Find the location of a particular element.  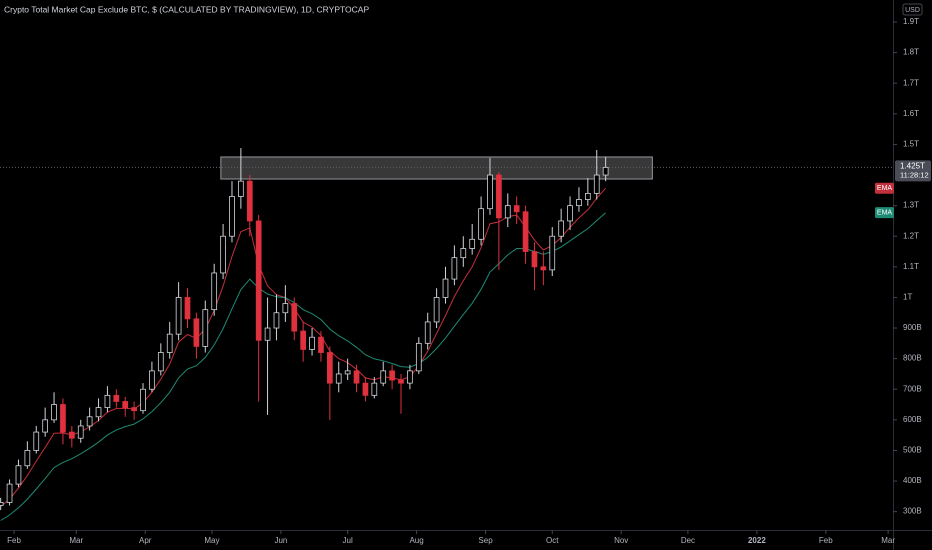

y-tick-label: 600B is located at coordinates (912, 419).